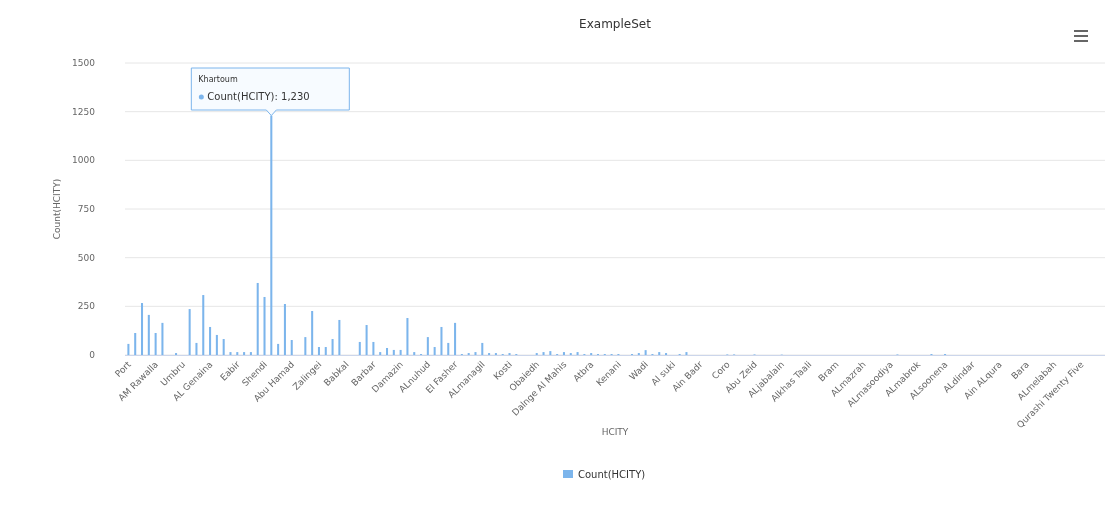 This screenshot has height=507, width=1118. What do you see at coordinates (615, 24) in the screenshot?
I see `chart-title: ExampleSet` at bounding box center [615, 24].